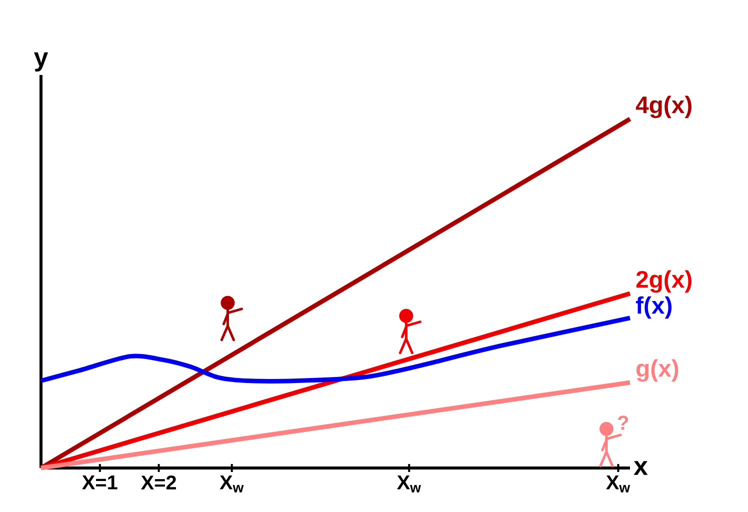 This screenshot has width=748, height=512. Describe the element at coordinates (654, 307) in the screenshot. I see `series-label: f(x)` at that location.